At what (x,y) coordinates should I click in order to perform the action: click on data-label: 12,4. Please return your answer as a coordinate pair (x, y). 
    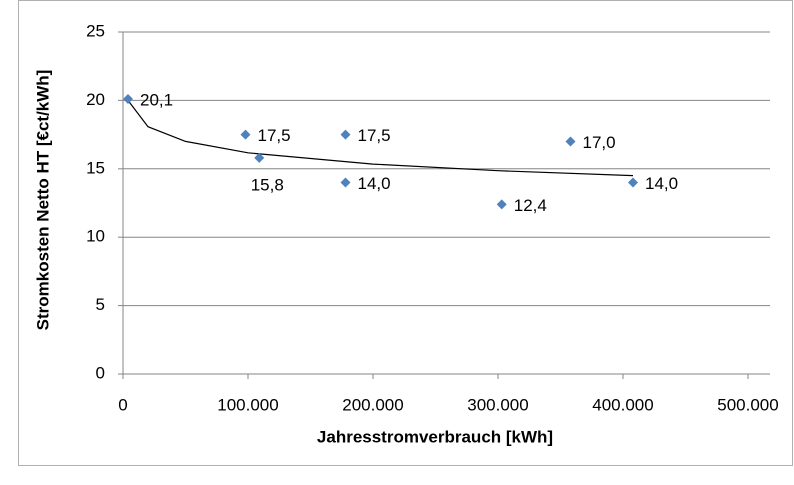
    Looking at the image, I should click on (530, 205).